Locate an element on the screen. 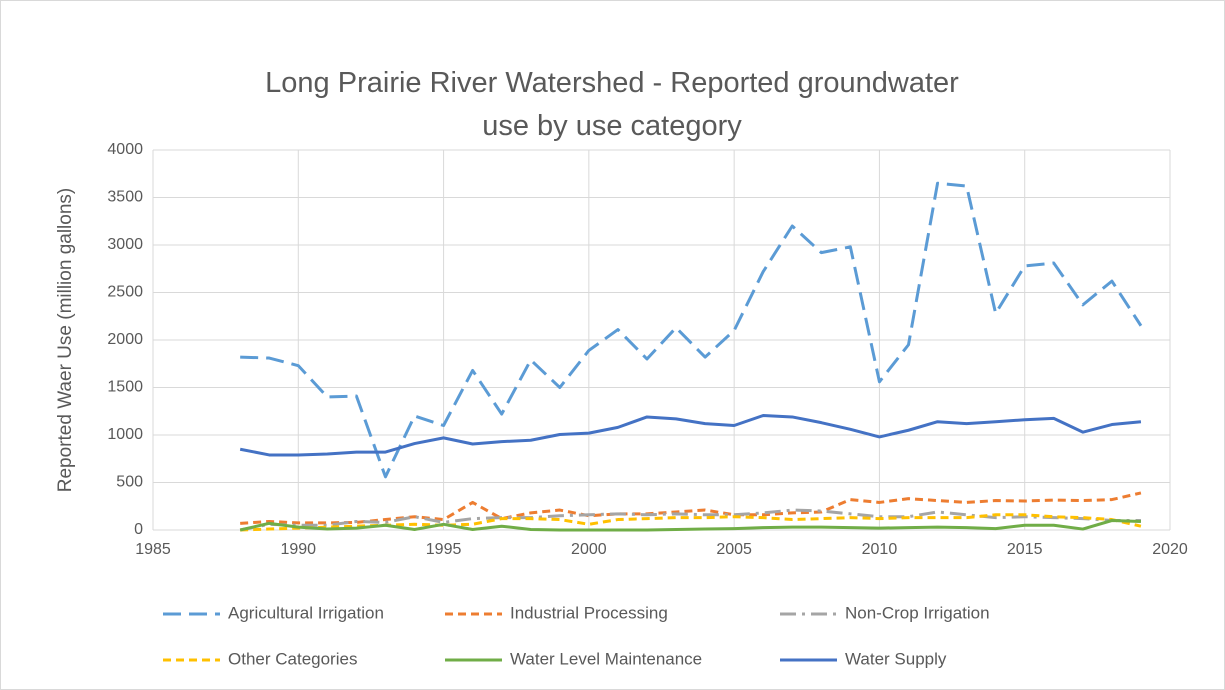 Image resolution: width=1225 pixels, height=690 pixels. x-tick-label: 2010 is located at coordinates (880, 549).